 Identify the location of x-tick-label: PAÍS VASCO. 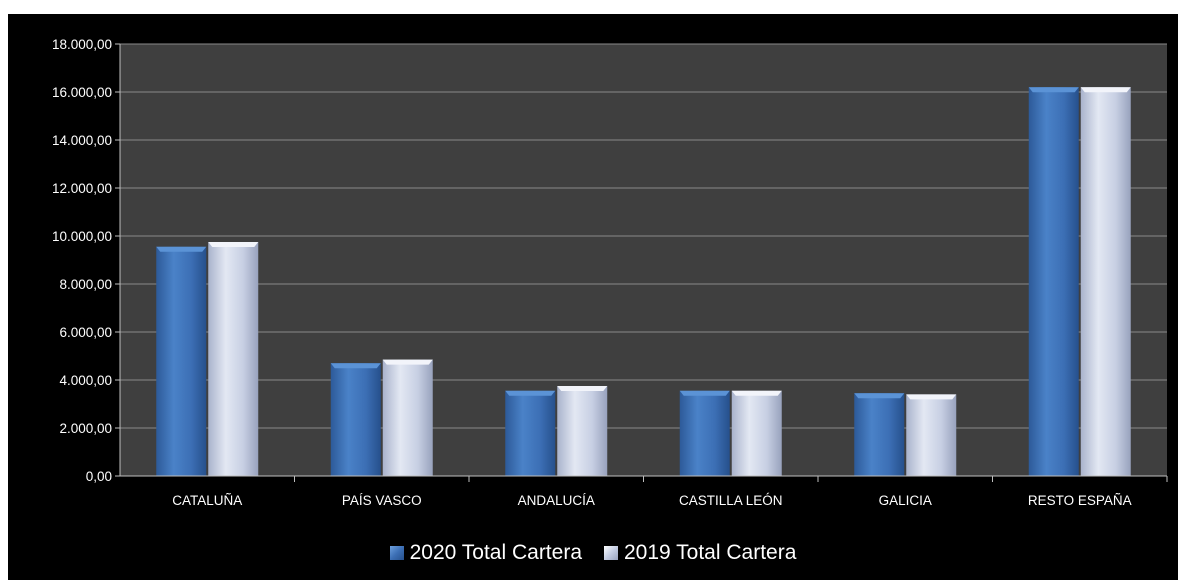
(382, 500).